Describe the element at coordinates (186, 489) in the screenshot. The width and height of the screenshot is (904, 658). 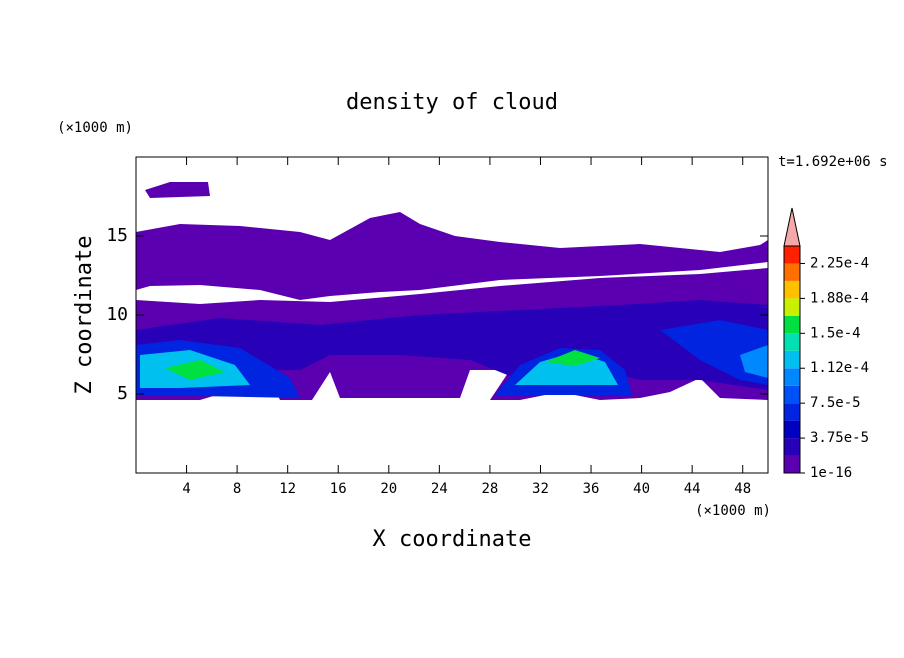
I see `x-tick-label: 4` at that location.